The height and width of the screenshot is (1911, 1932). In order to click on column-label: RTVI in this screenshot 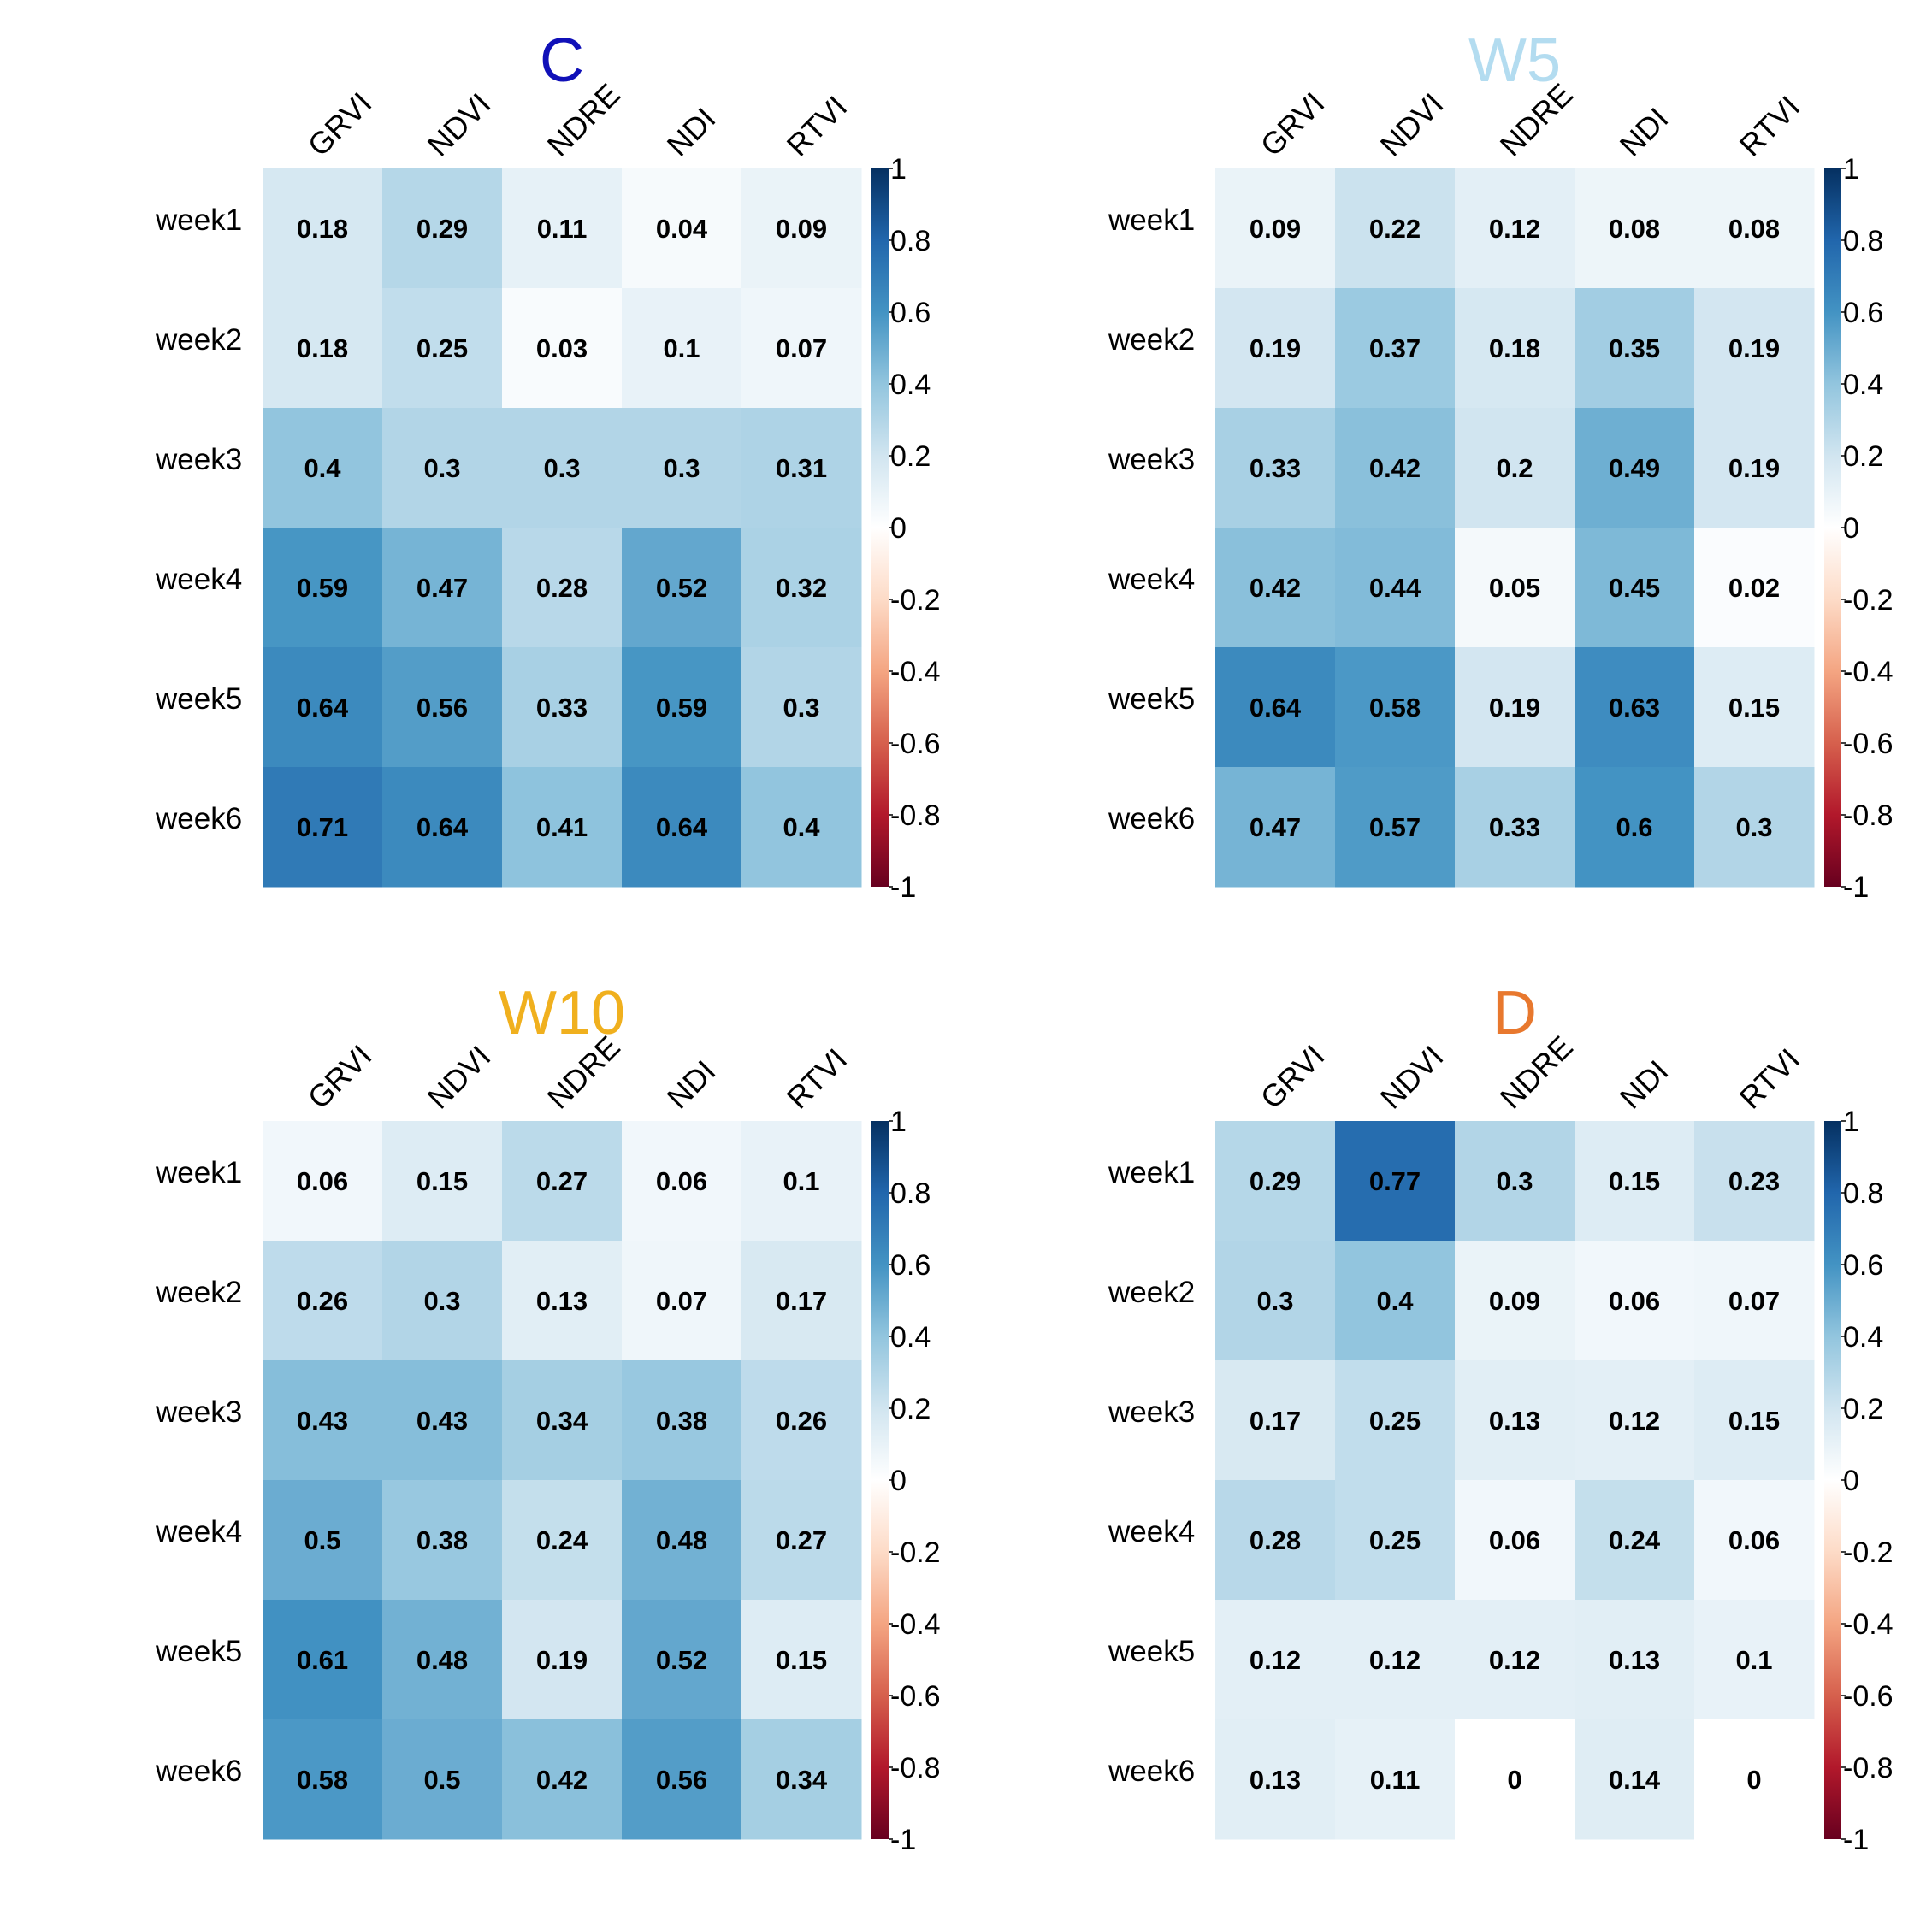, I will do `click(817, 126)`.